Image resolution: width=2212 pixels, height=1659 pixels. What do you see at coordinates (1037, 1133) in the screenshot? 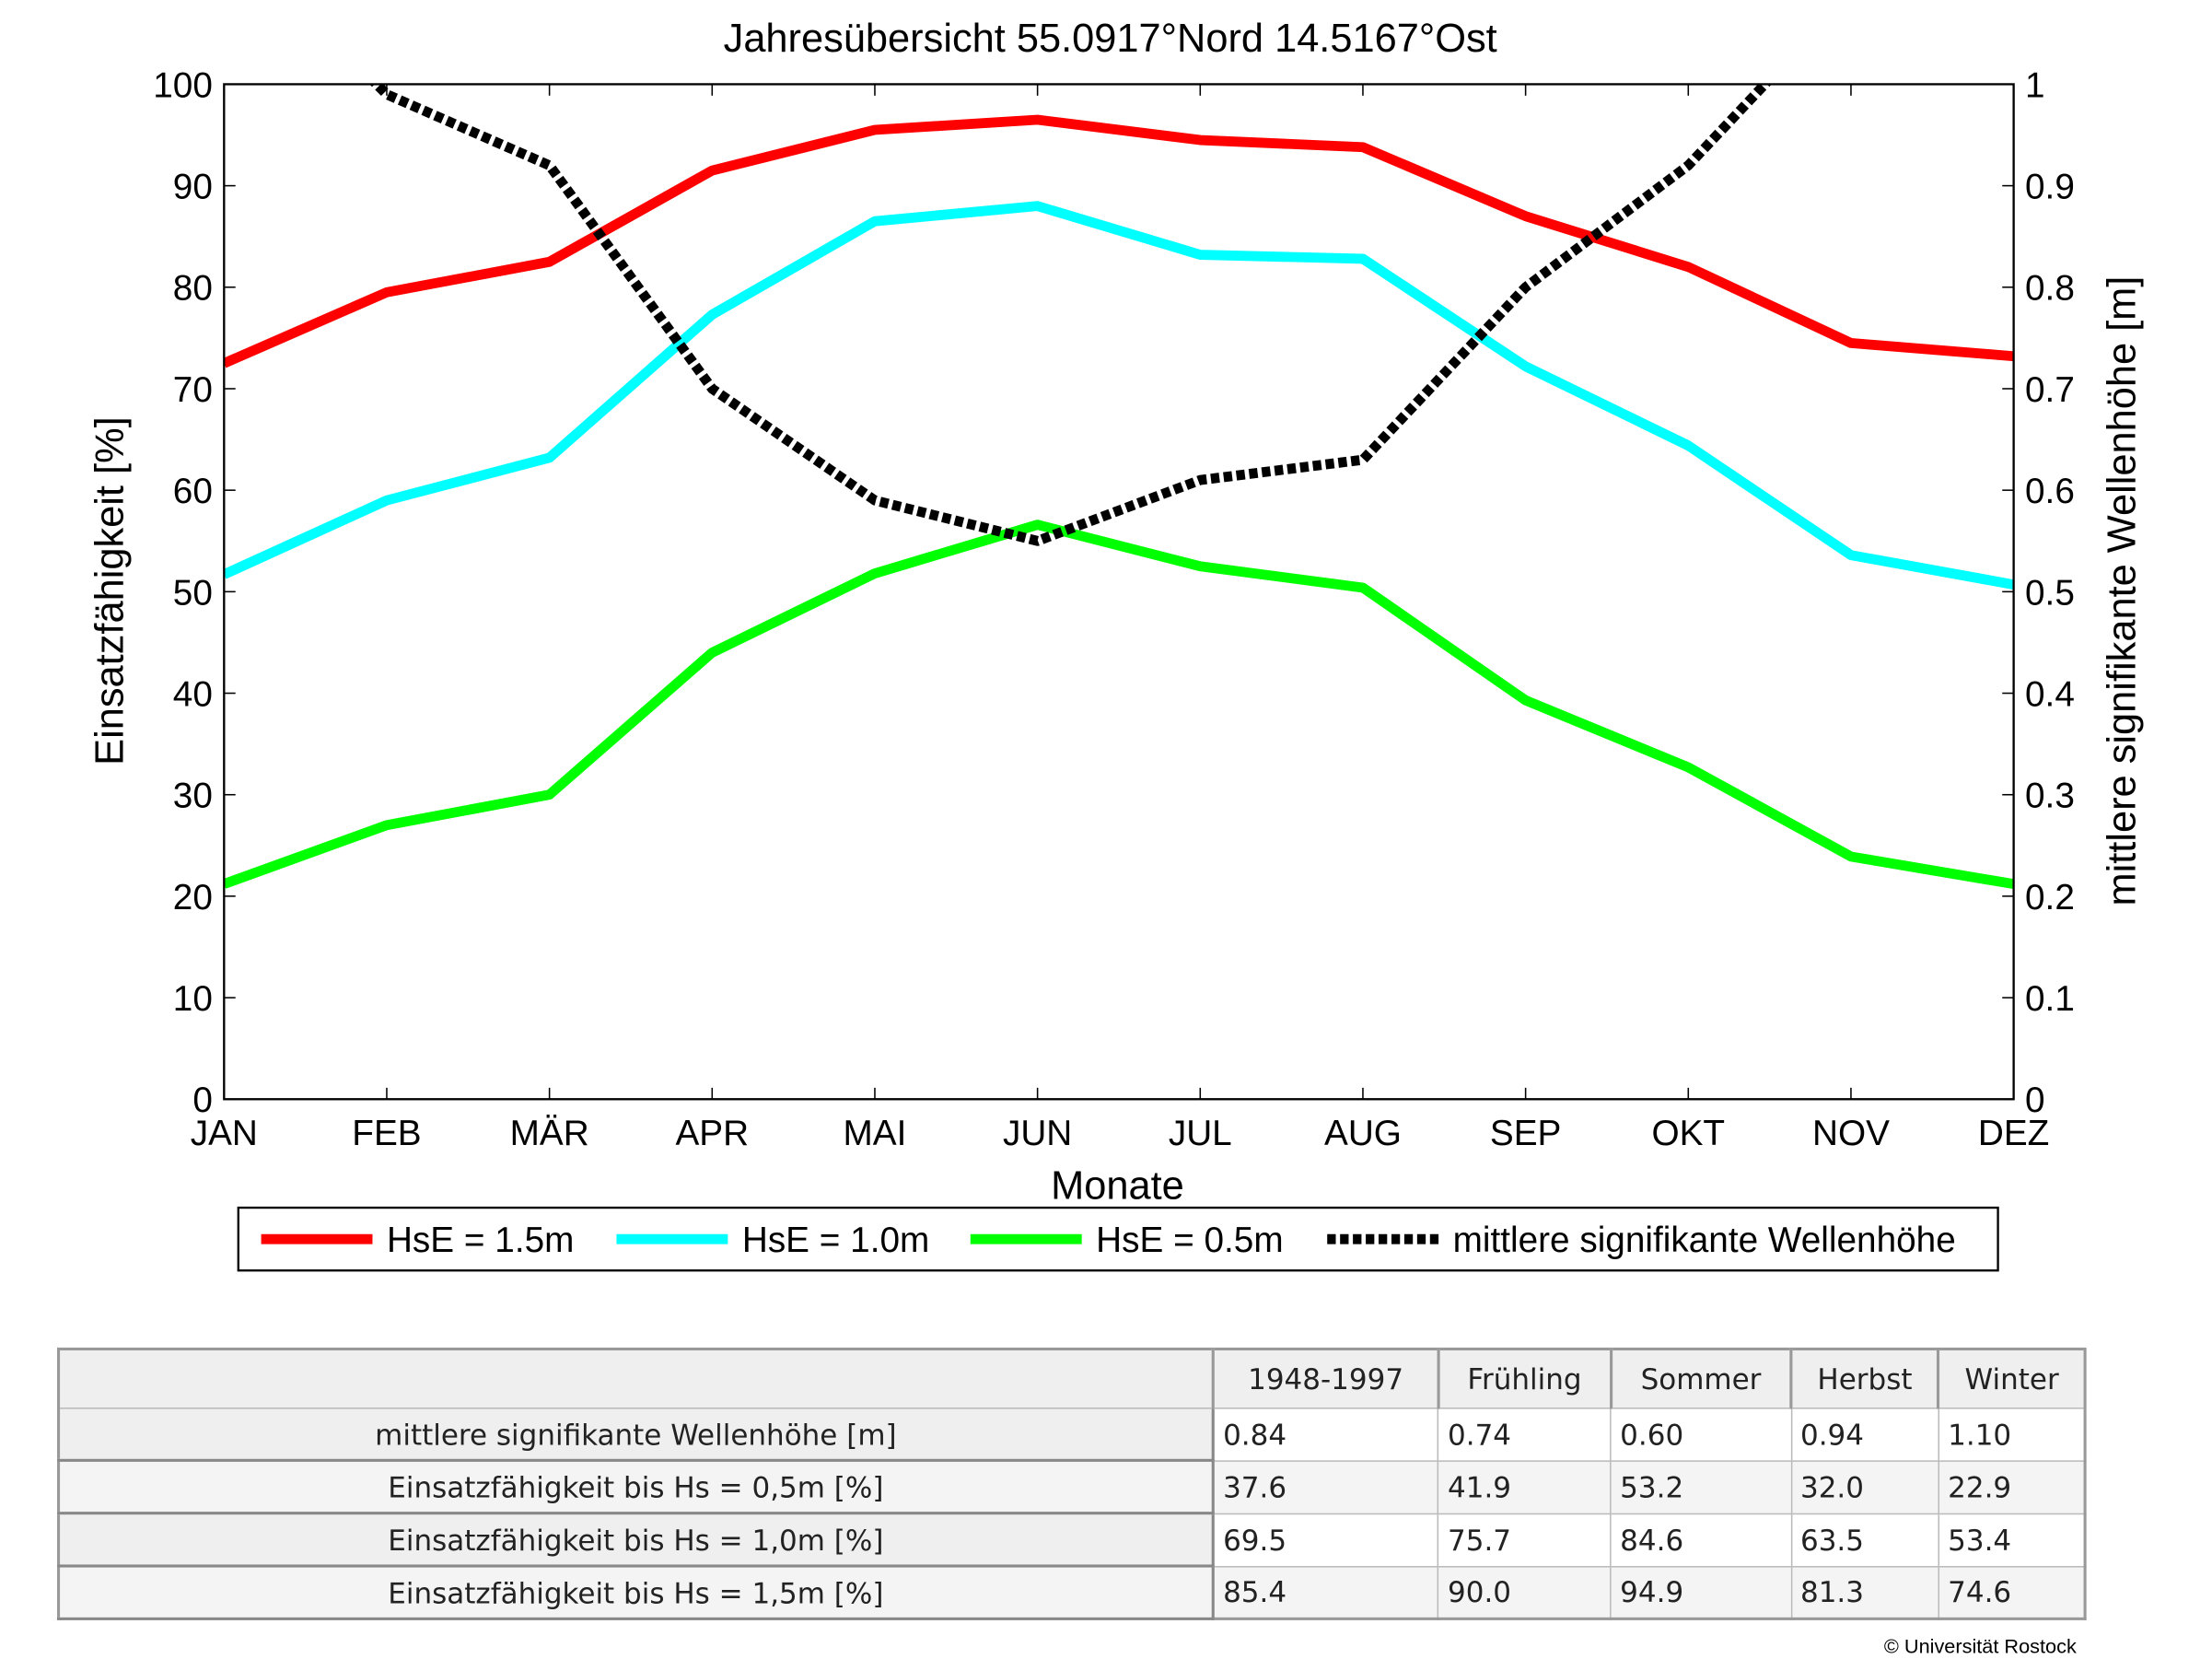
I see `x-tick-label: JUN` at bounding box center [1037, 1133].